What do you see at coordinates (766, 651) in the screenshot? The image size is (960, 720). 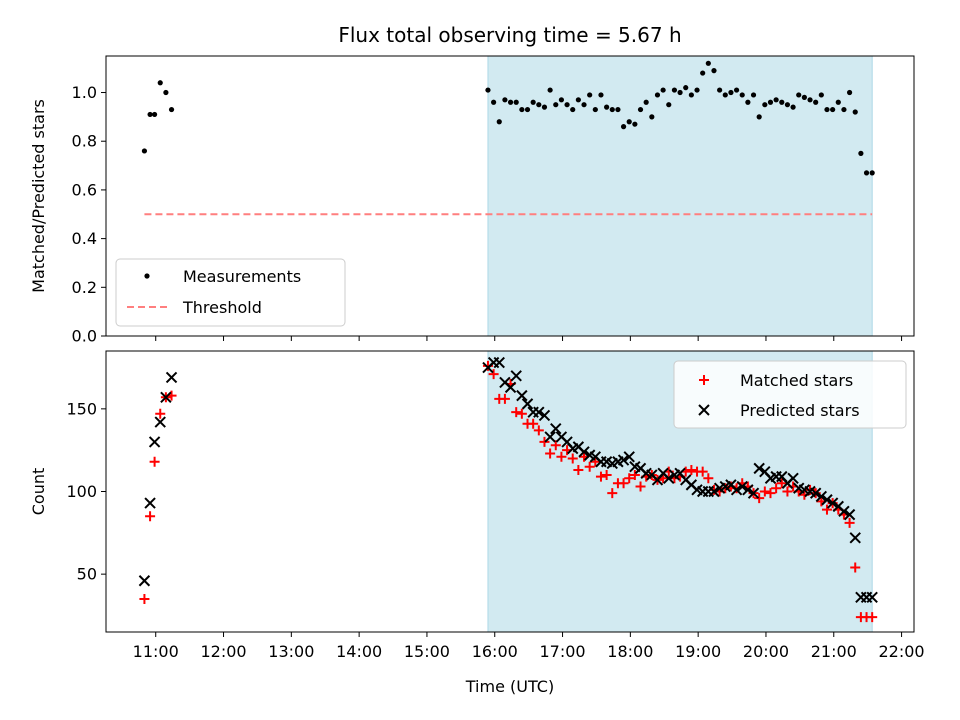 I see `x-tick-label: 20:00` at bounding box center [766, 651].